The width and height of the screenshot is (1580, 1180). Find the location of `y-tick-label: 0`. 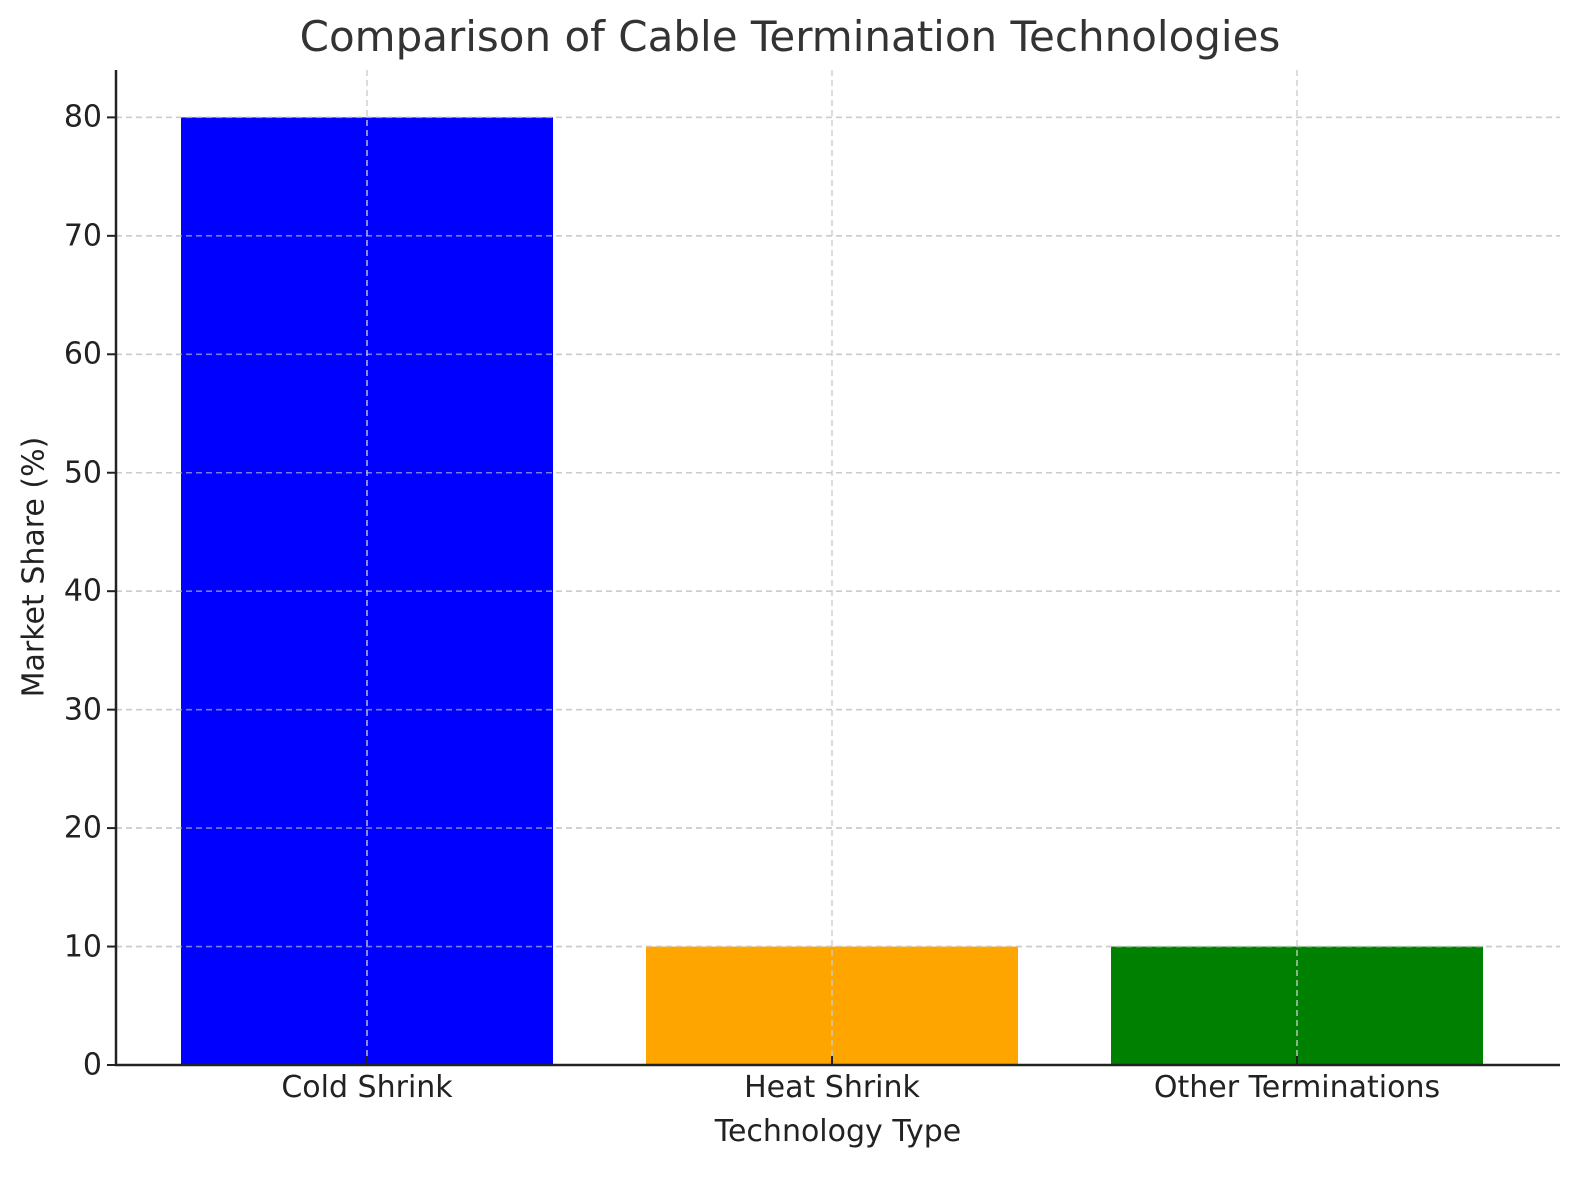

y-tick-label: 0 is located at coordinates (92, 1065).